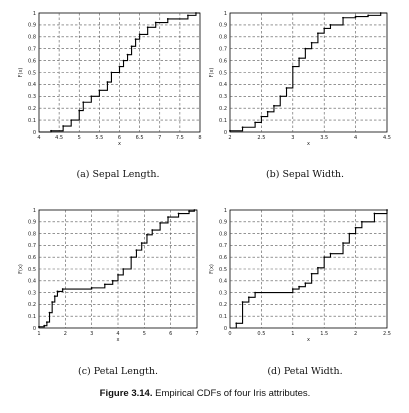 This screenshot has height=413, width=409. What do you see at coordinates (99, 138) in the screenshot?
I see `x-tick-label: 5.5` at bounding box center [99, 138].